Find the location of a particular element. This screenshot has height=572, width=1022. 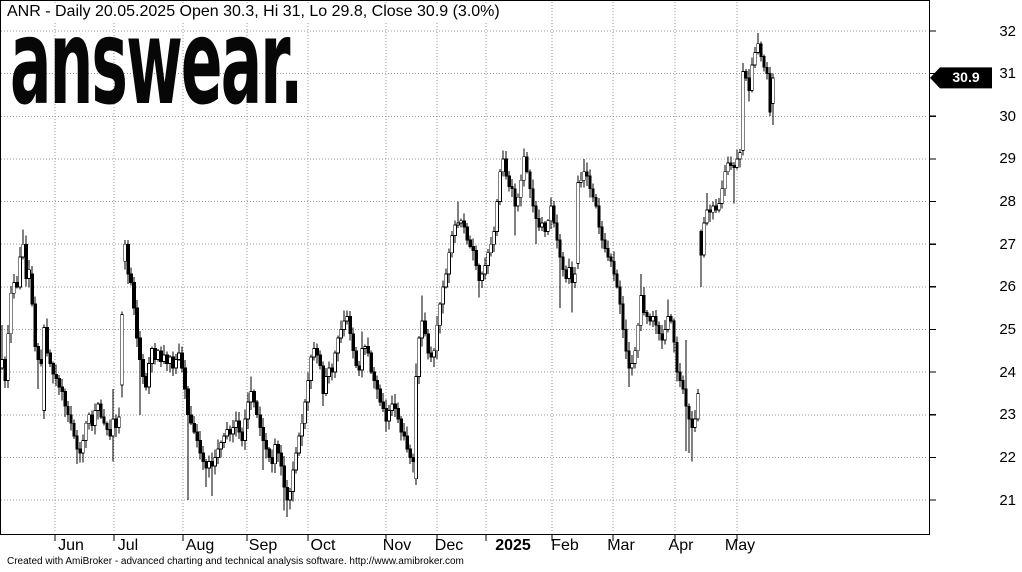

y-axis-label: 27 is located at coordinates (1007, 244).